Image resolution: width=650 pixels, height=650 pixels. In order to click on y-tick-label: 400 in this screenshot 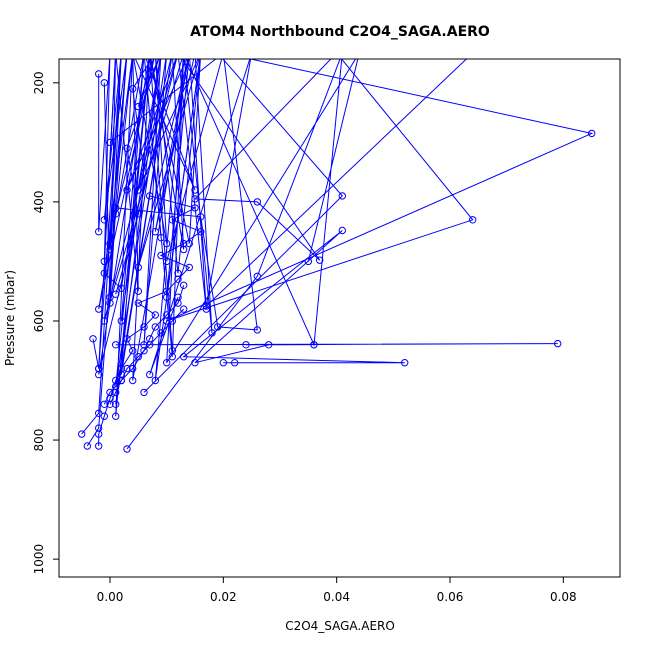, I will do `click(39, 201)`.